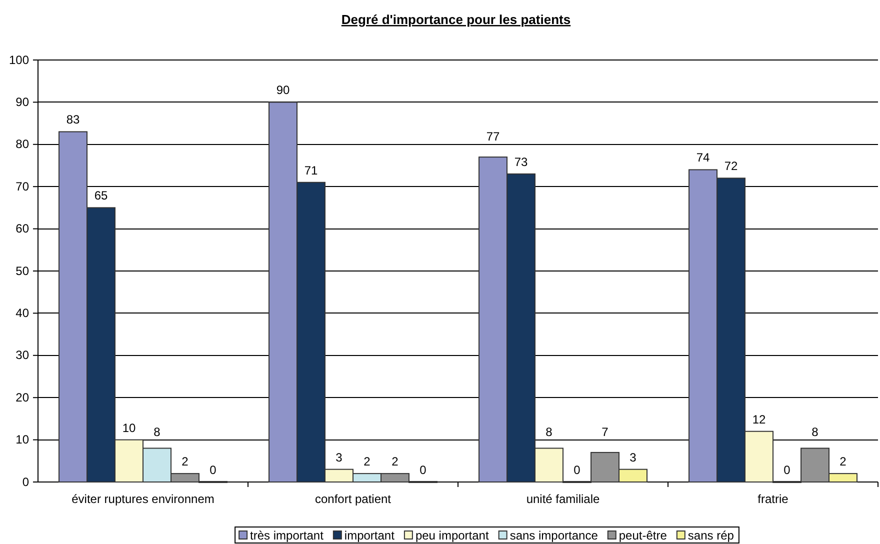  Describe the element at coordinates (73, 119) in the screenshot. I see `data-label: 83` at that location.